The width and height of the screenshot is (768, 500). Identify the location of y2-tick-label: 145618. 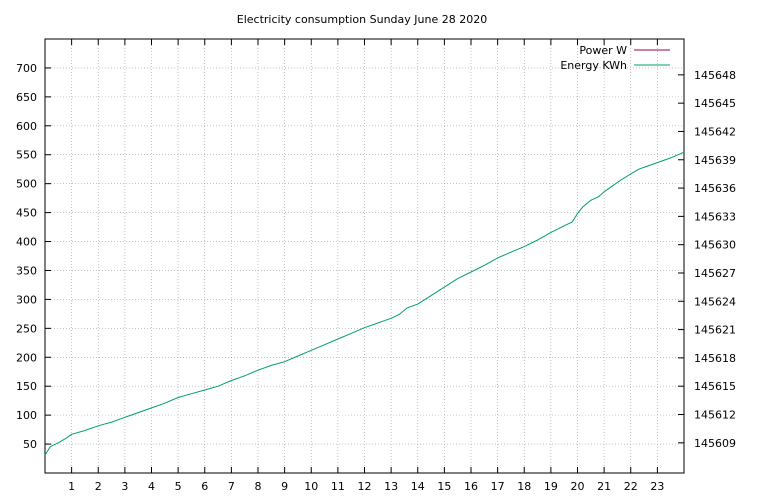
(715, 358).